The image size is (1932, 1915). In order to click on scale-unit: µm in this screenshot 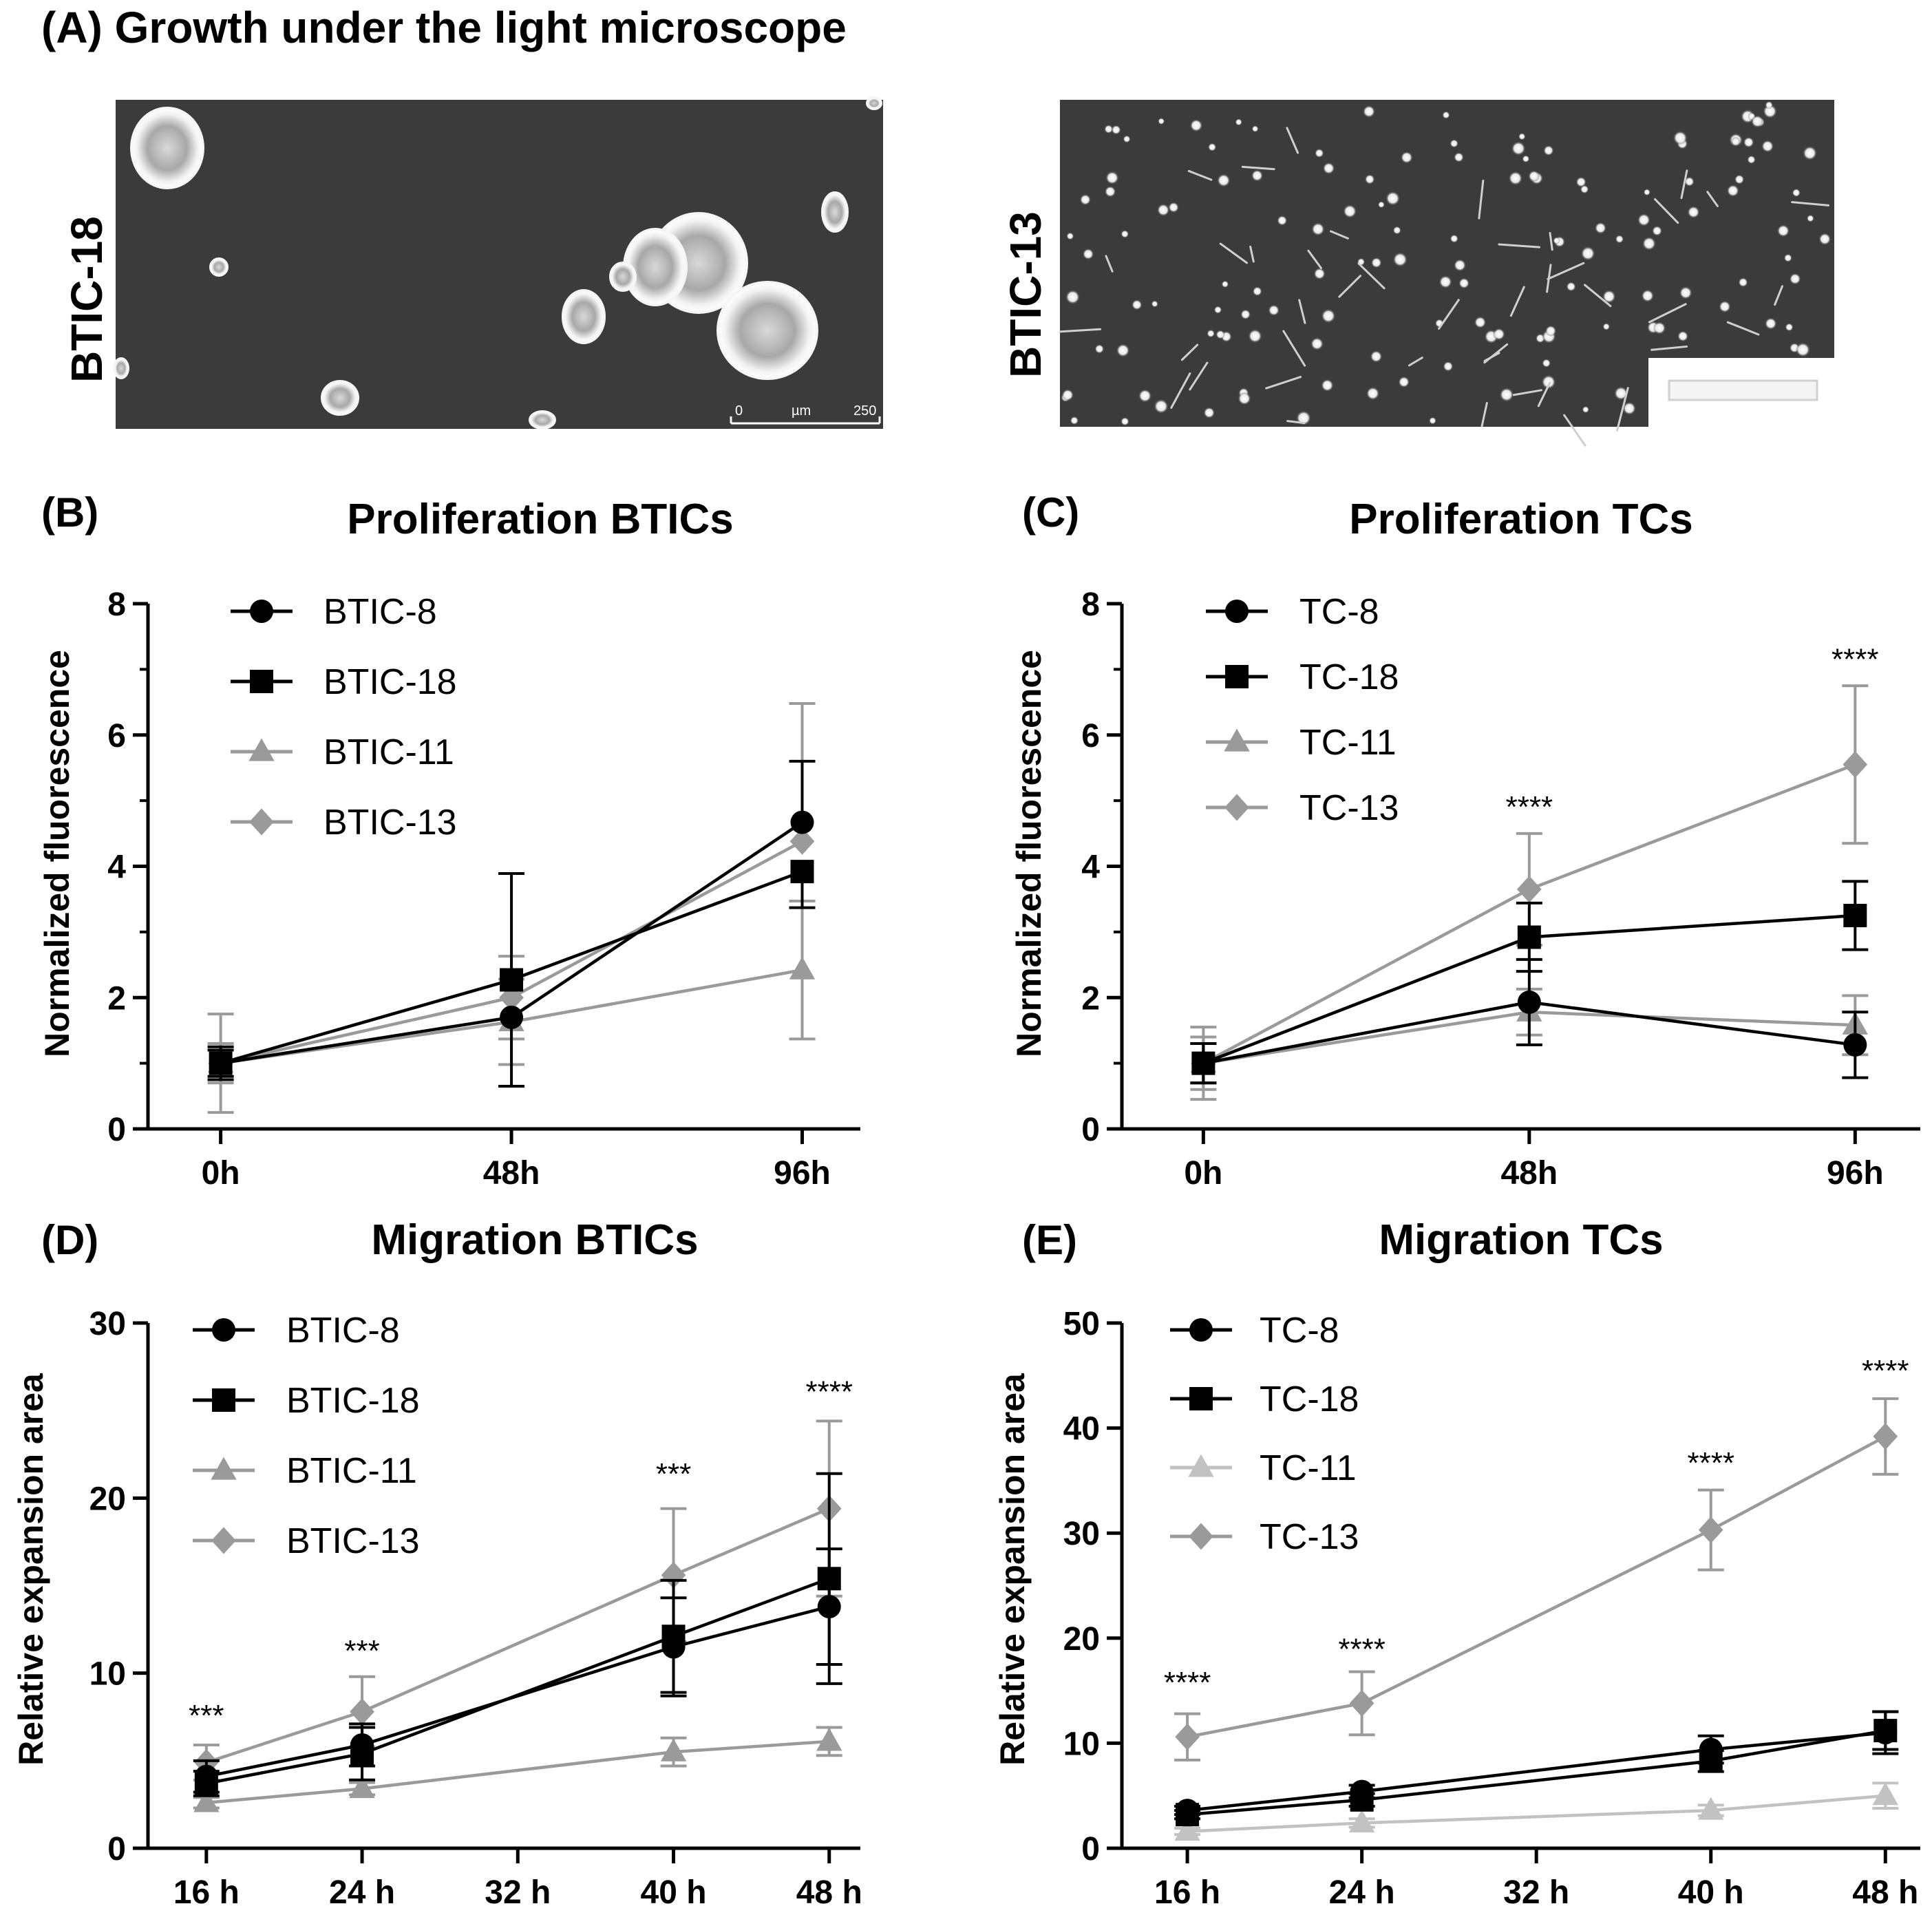, I will do `click(801, 411)`.